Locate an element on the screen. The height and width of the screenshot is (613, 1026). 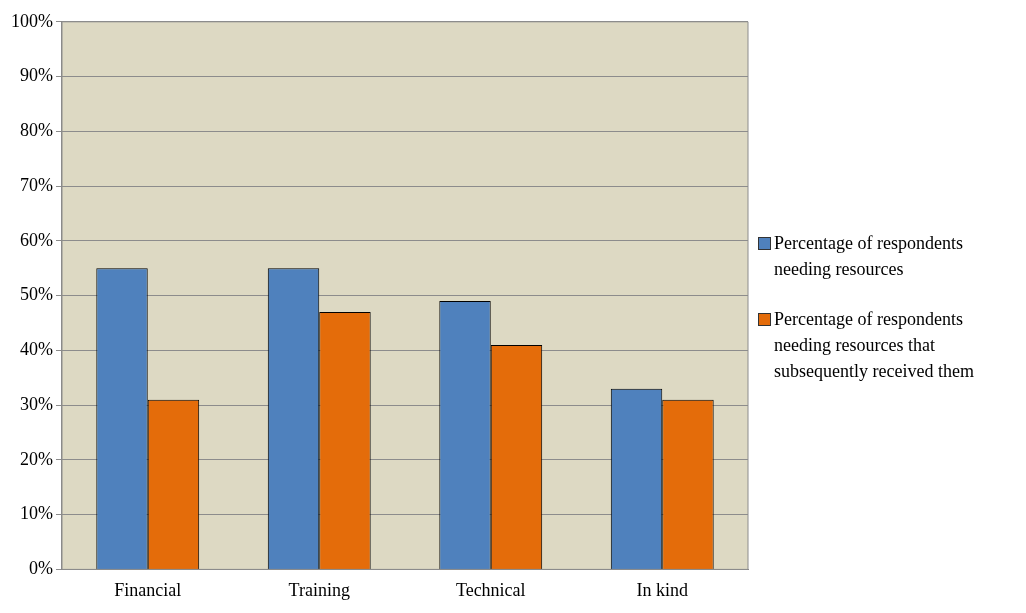
x-tick-label: Training is located at coordinates (319, 589).